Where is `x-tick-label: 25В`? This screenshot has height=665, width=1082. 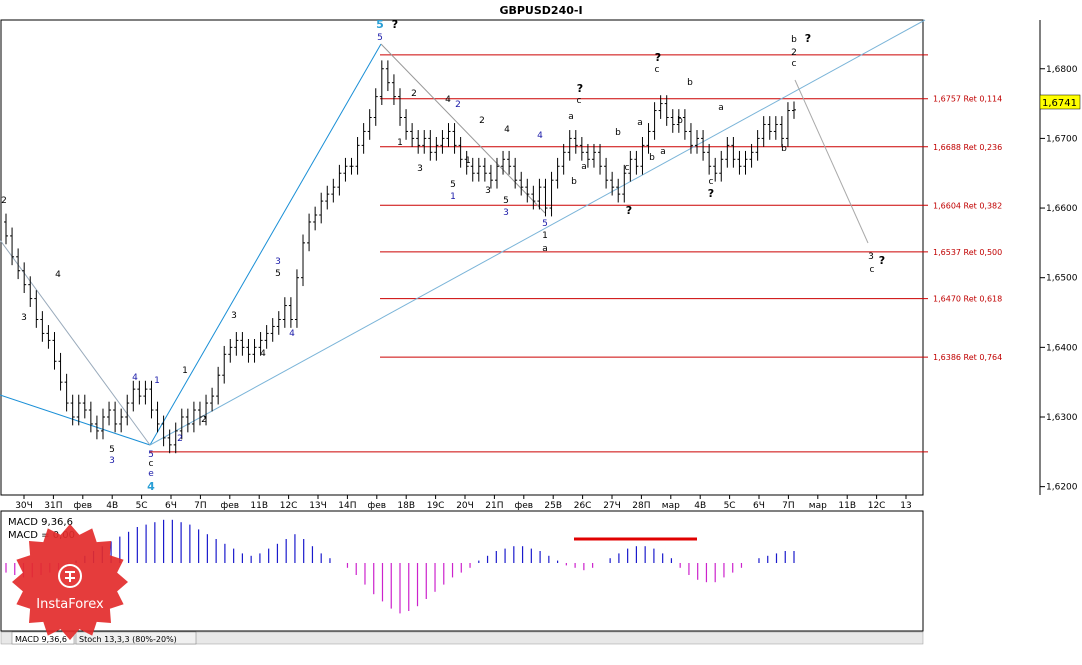
x-tick-label: 25В is located at coordinates (553, 506).